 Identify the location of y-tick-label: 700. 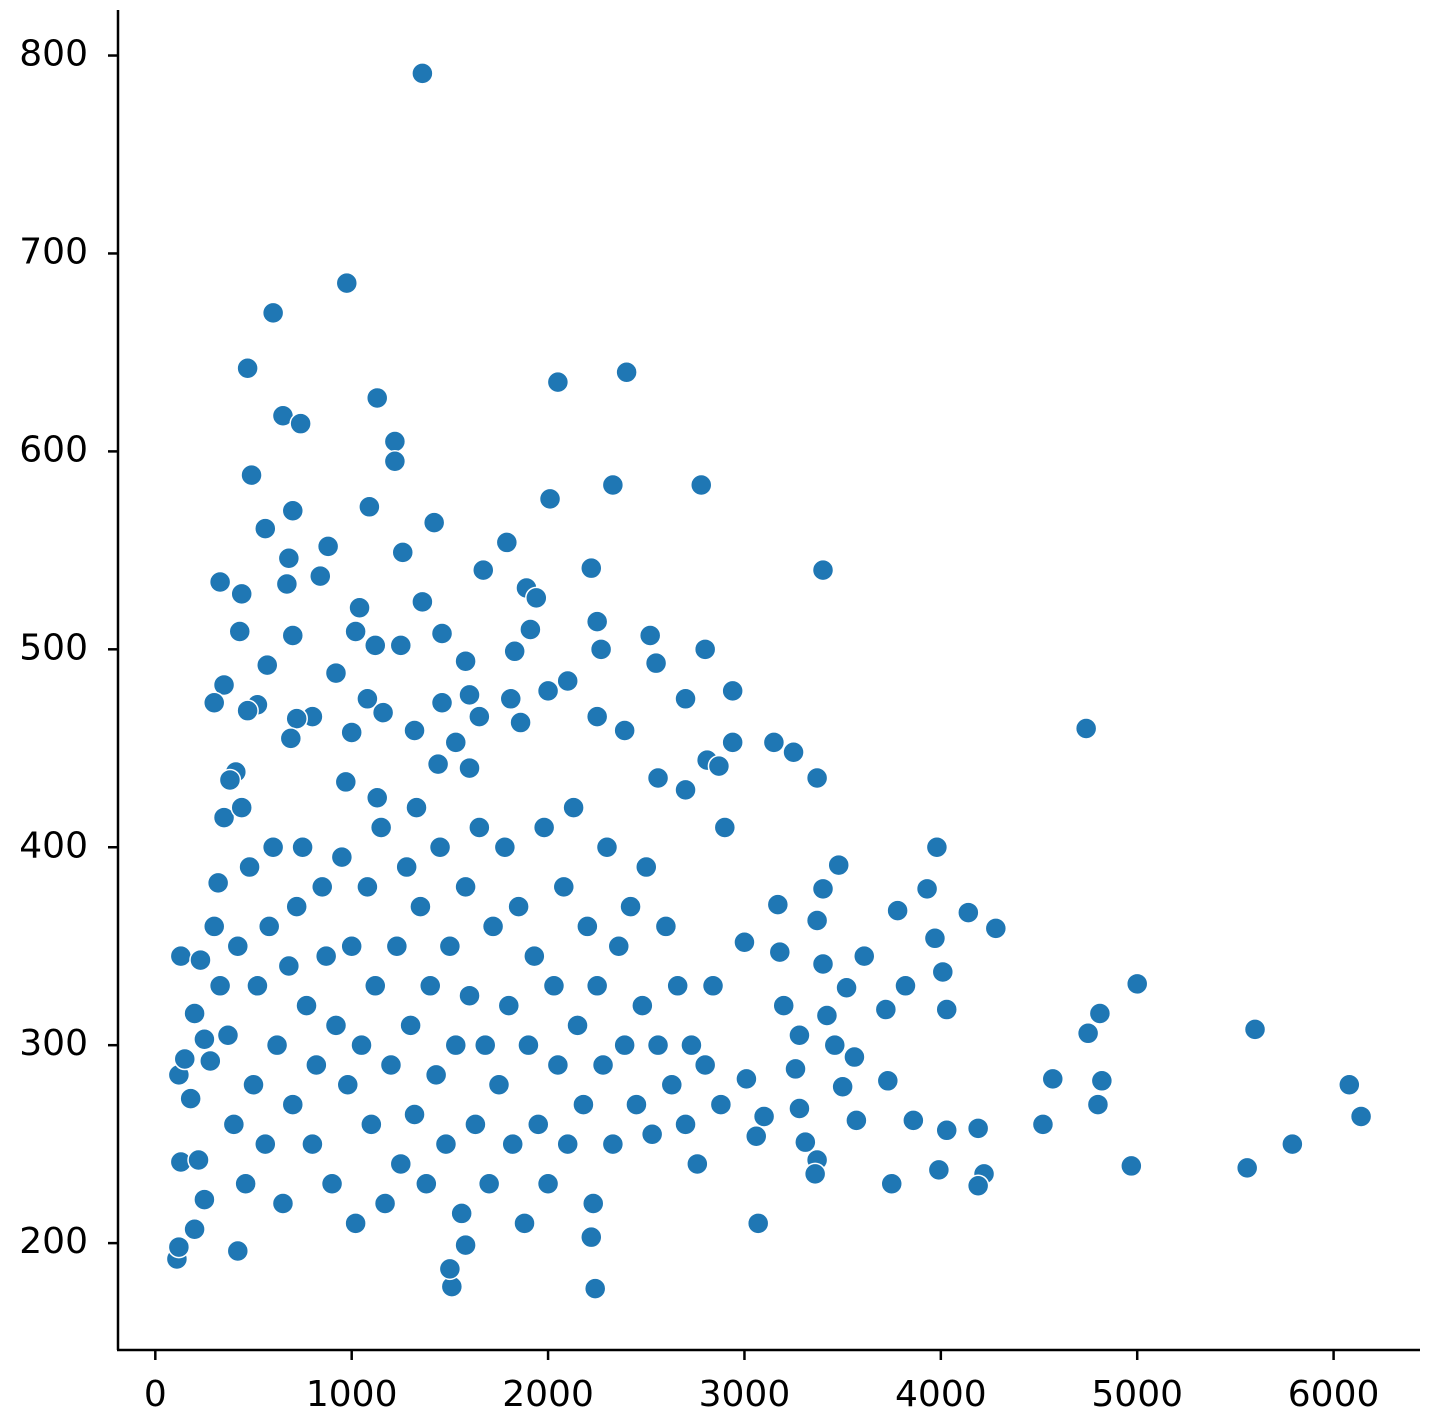
(53, 251).